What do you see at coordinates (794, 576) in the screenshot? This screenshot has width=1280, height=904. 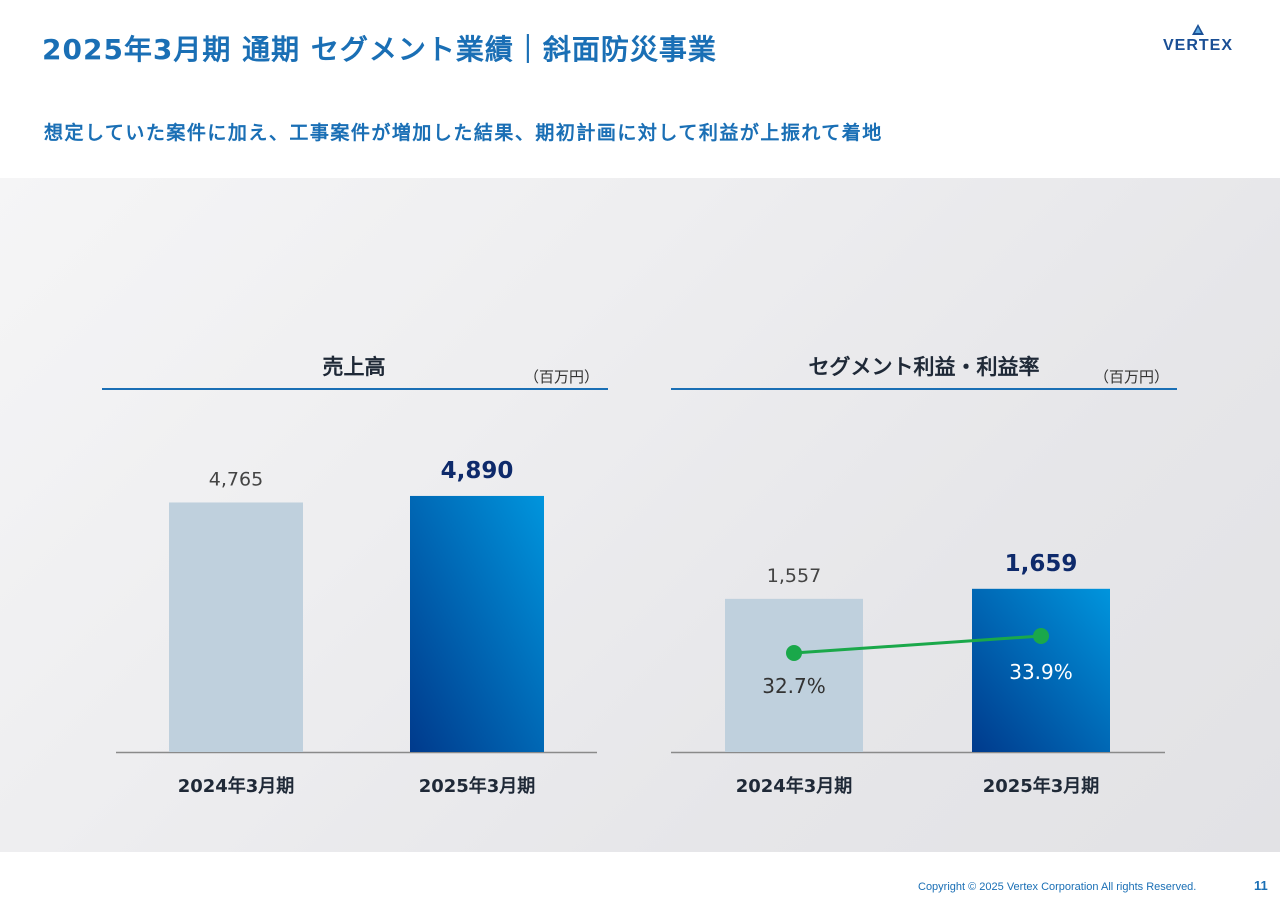 I see `chart-1-value-label-0: 1,557` at bounding box center [794, 576].